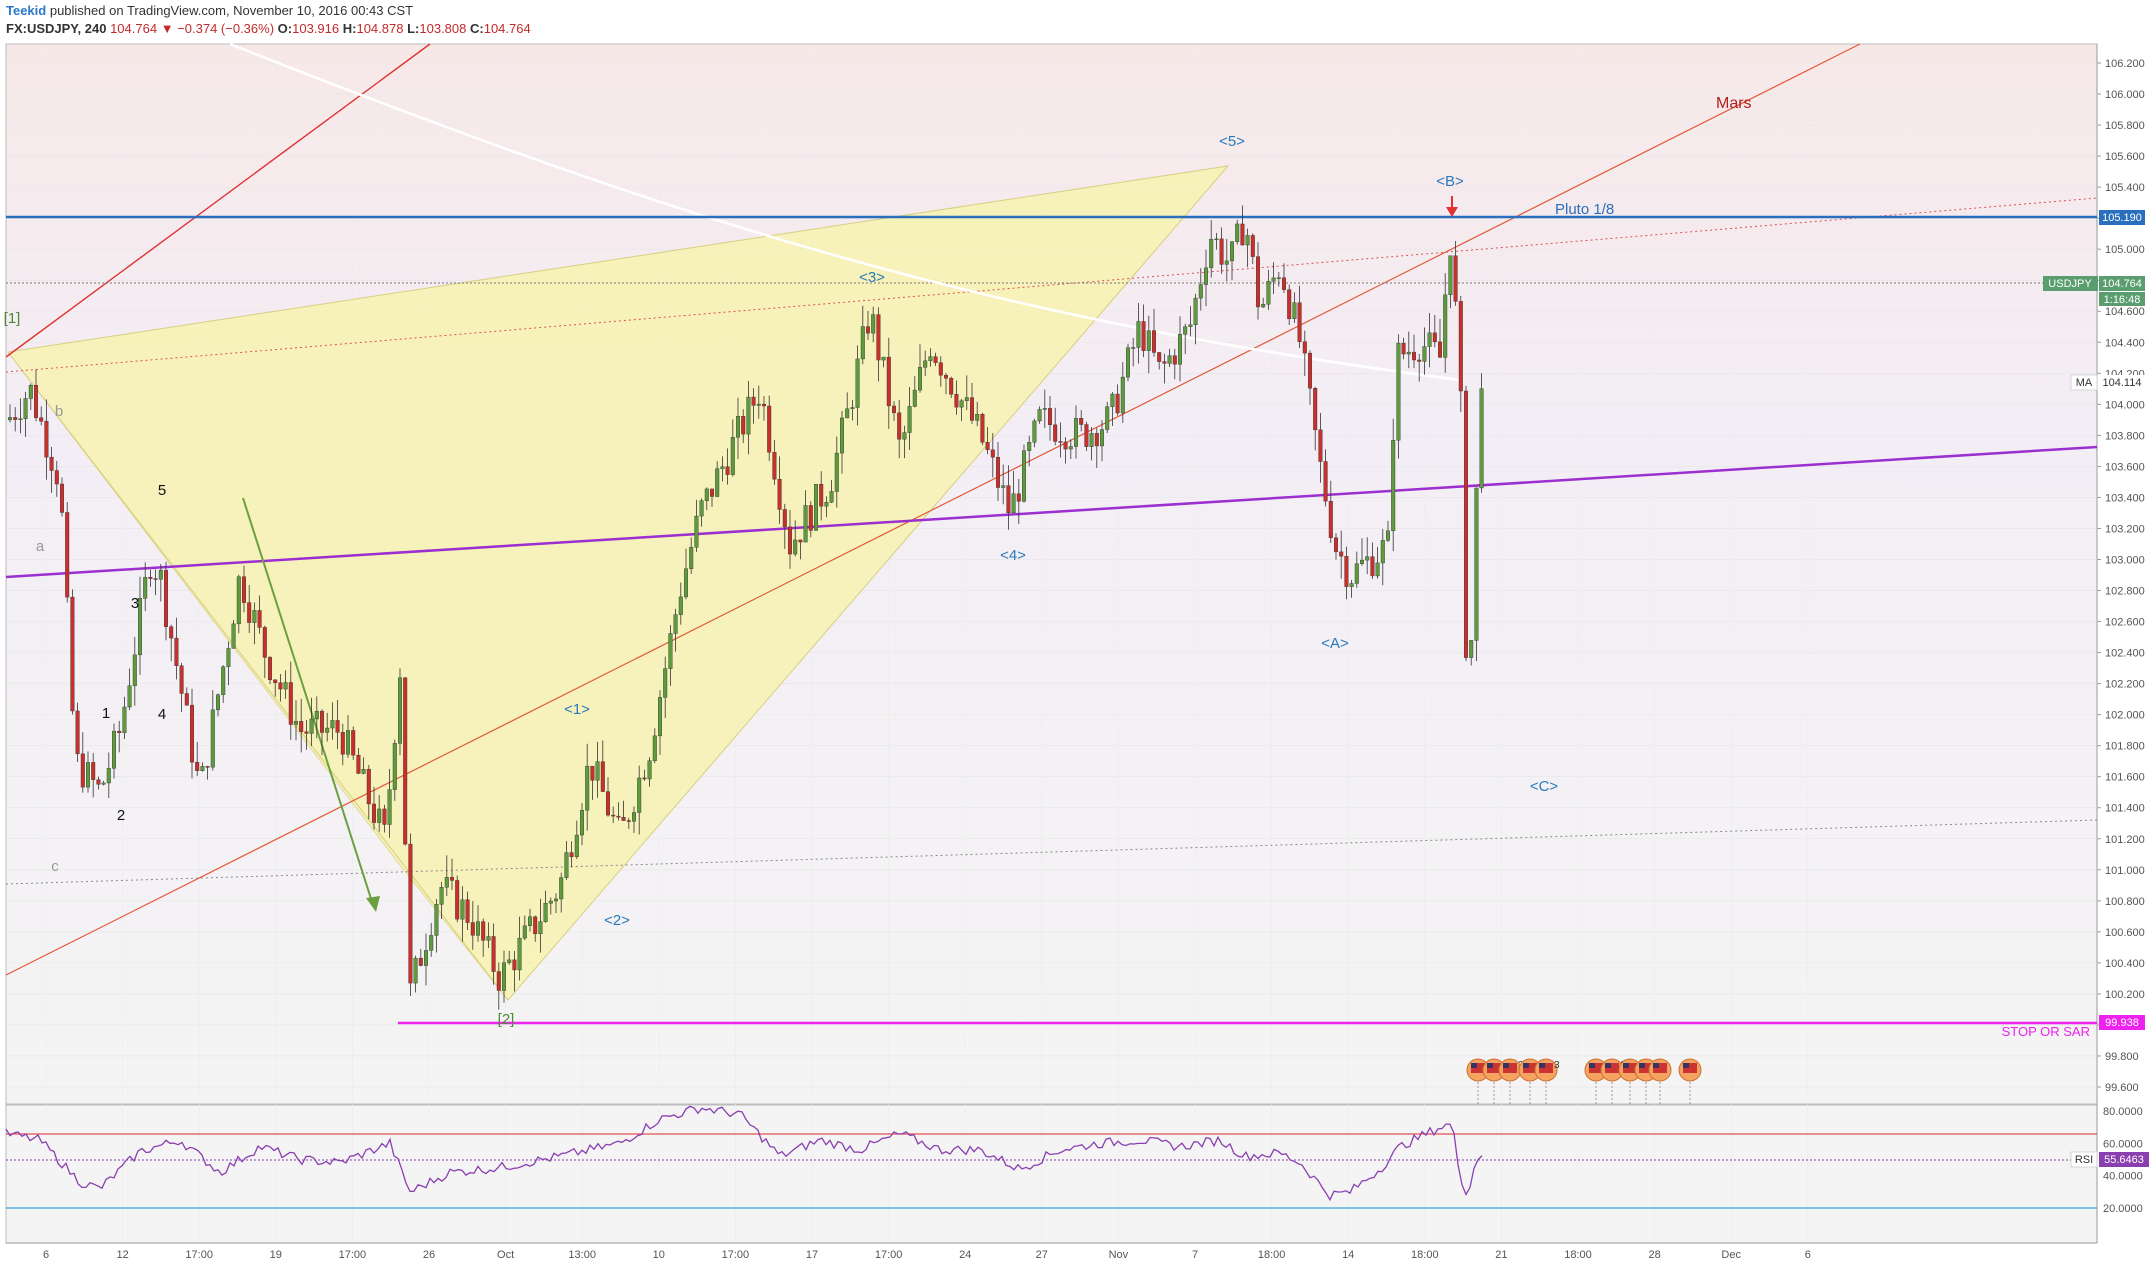 The width and height of the screenshot is (2153, 1264). Describe the element at coordinates (659, 1255) in the screenshot. I see `time-tick-label: 10` at that location.